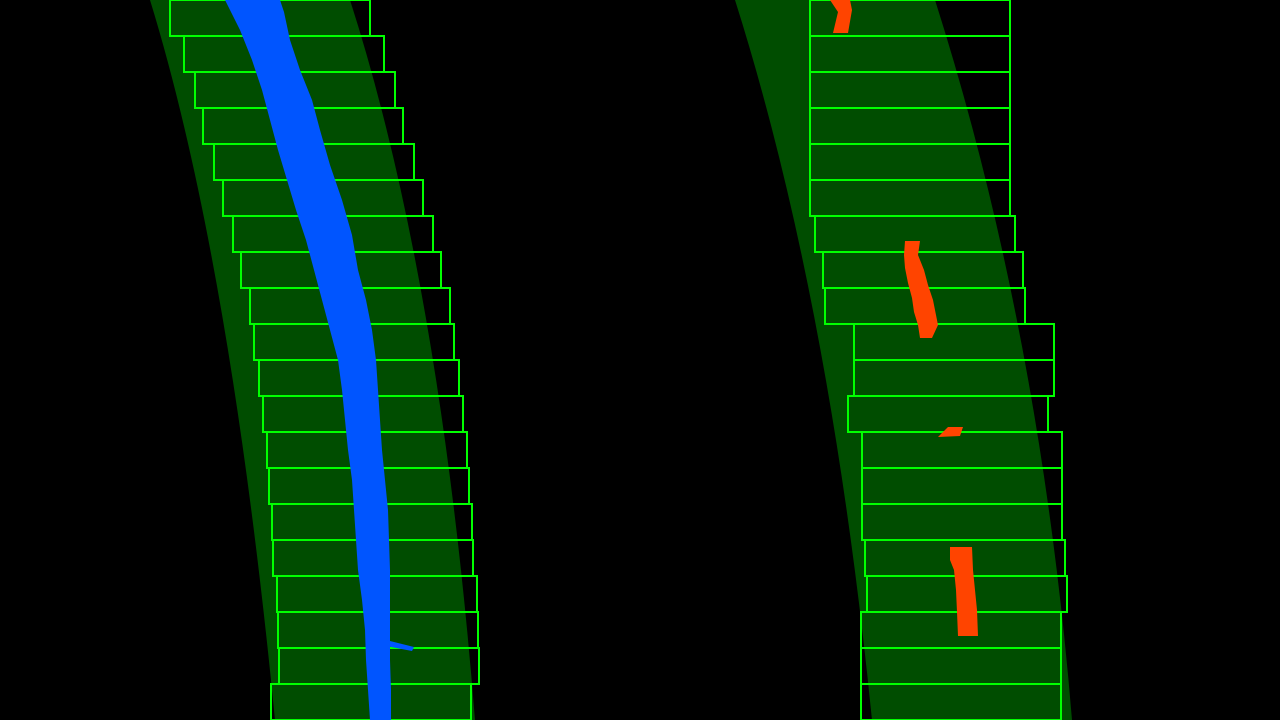 This screenshot has width=1280, height=720. I want to click on left-lane-pixel-stray, so click(400, 645).